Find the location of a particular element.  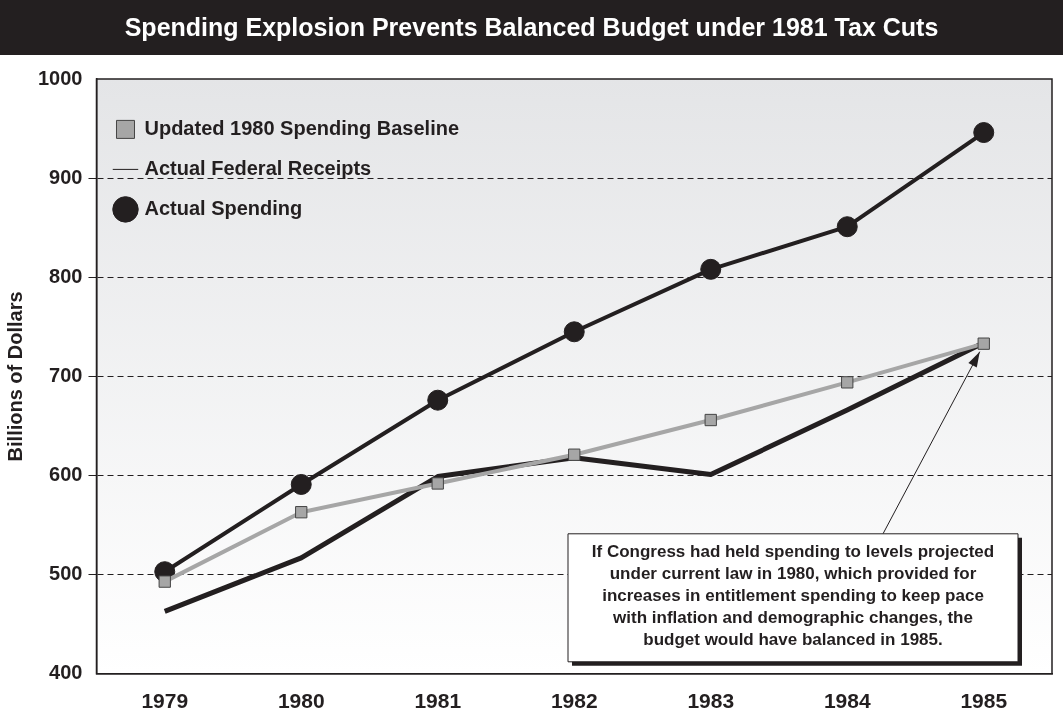

y-tick-label: 700 is located at coordinates (66, 374).